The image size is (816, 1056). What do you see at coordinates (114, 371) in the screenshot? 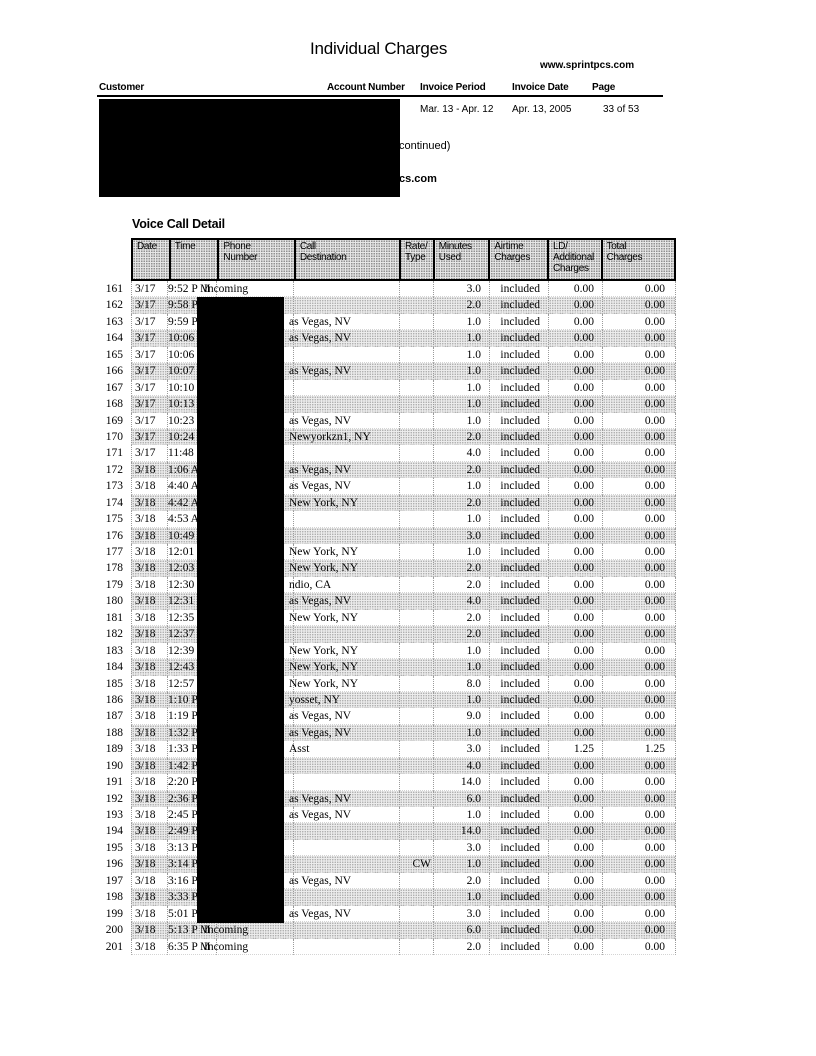
I see `row-number: 166` at bounding box center [114, 371].